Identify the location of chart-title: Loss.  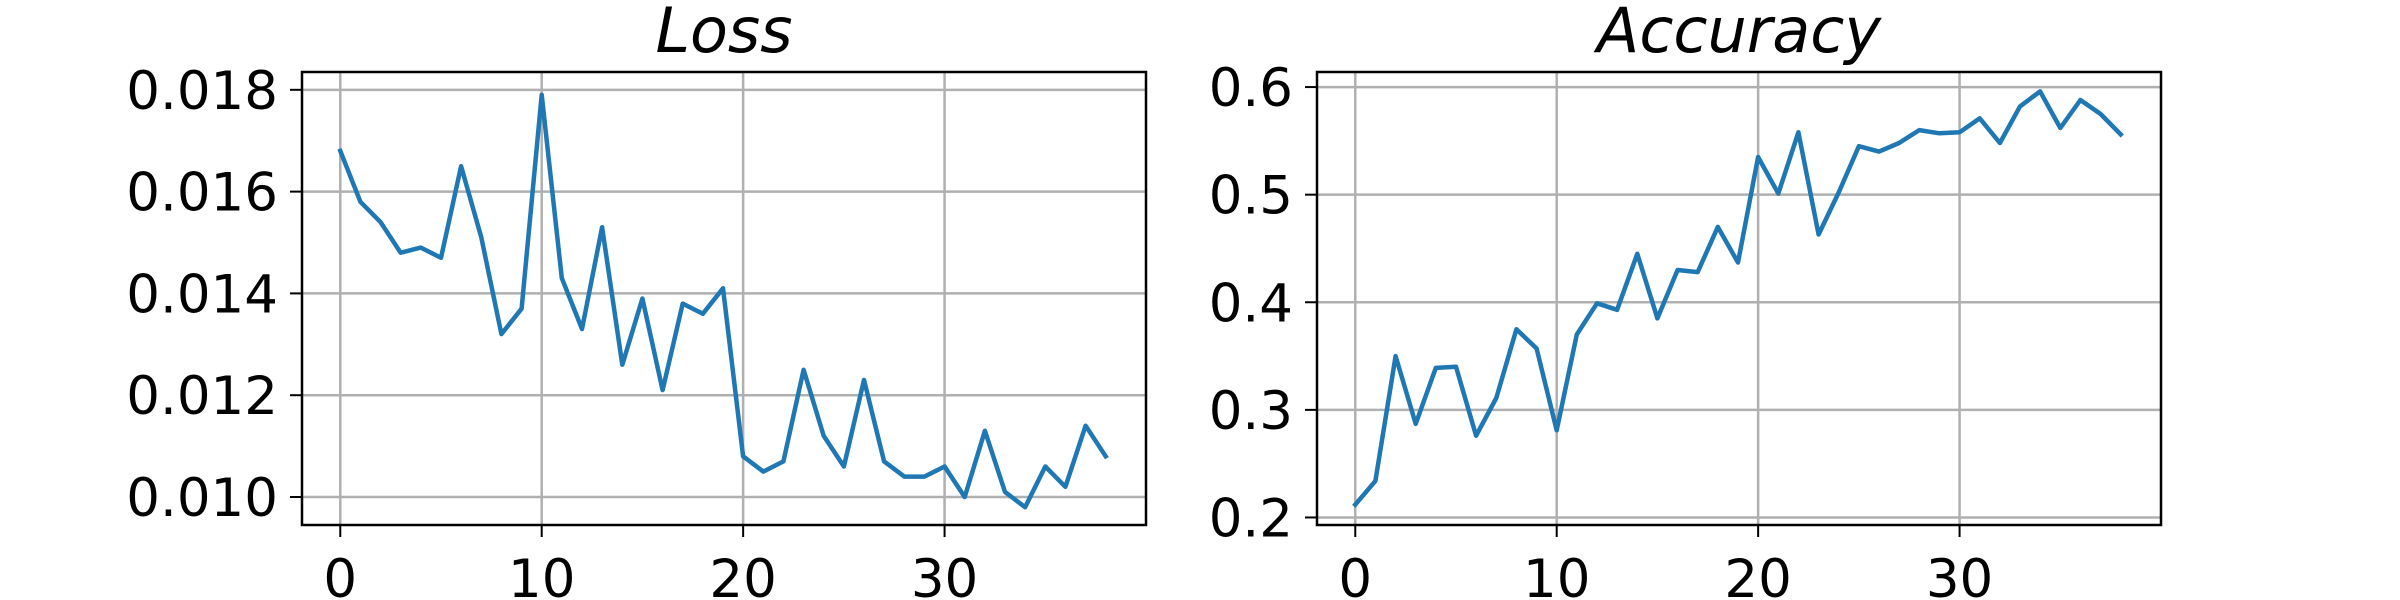
(723, 33).